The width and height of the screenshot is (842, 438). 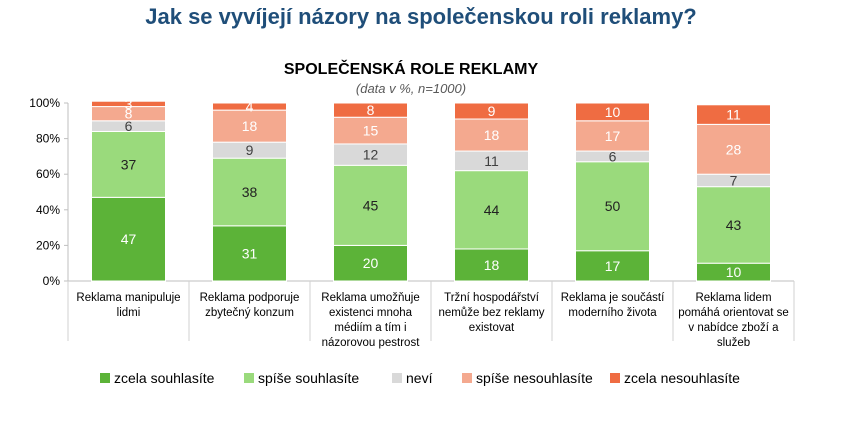 I want to click on data-label: 4, so click(x=250, y=107).